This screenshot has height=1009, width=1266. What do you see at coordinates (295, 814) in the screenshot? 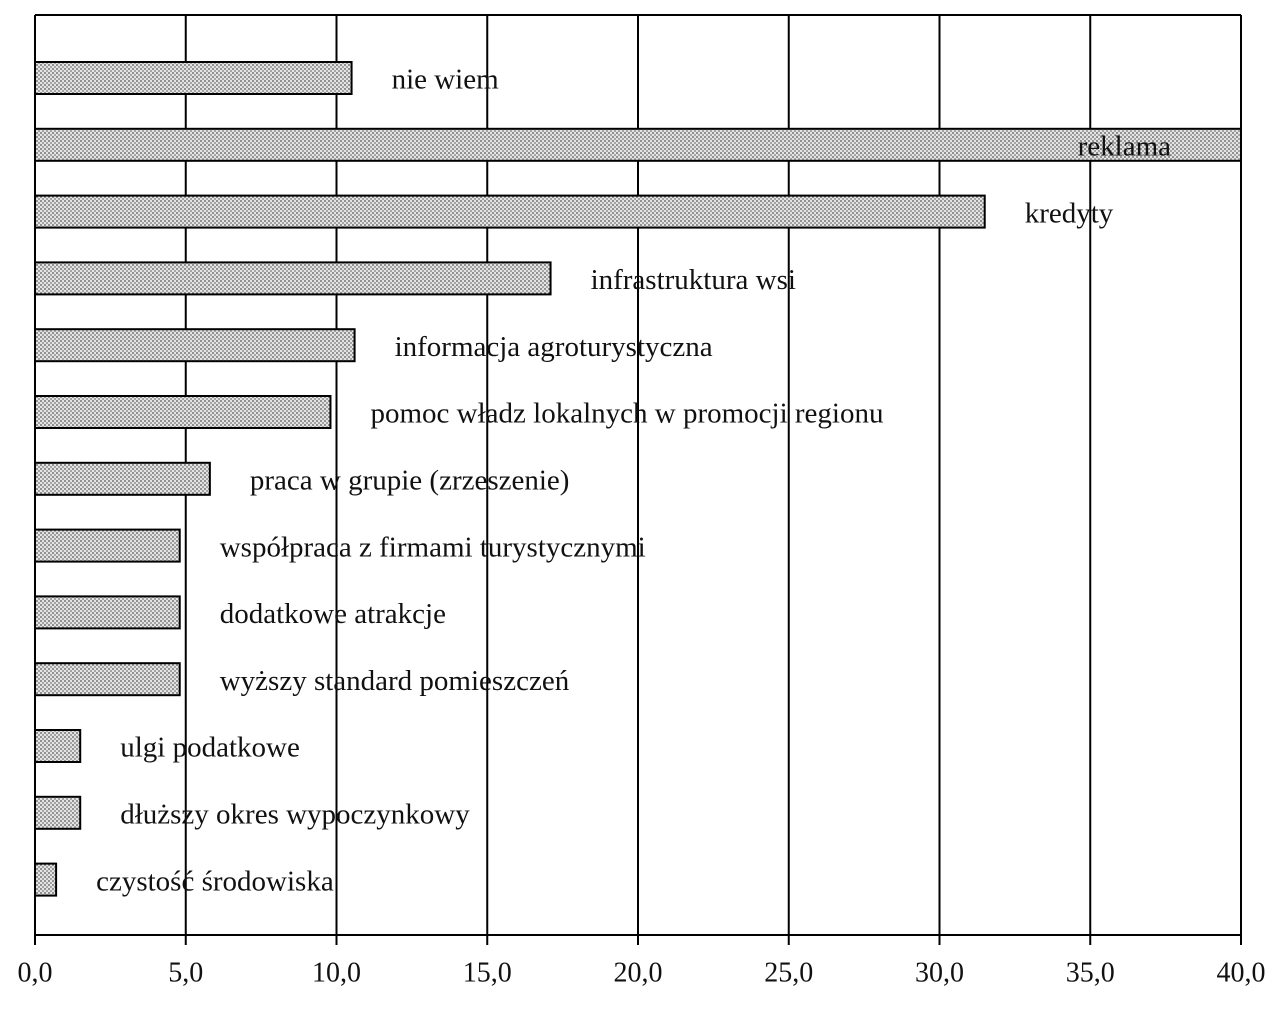
I see `bar-label: dłuższy okres wypoczynkowy` at bounding box center [295, 814].